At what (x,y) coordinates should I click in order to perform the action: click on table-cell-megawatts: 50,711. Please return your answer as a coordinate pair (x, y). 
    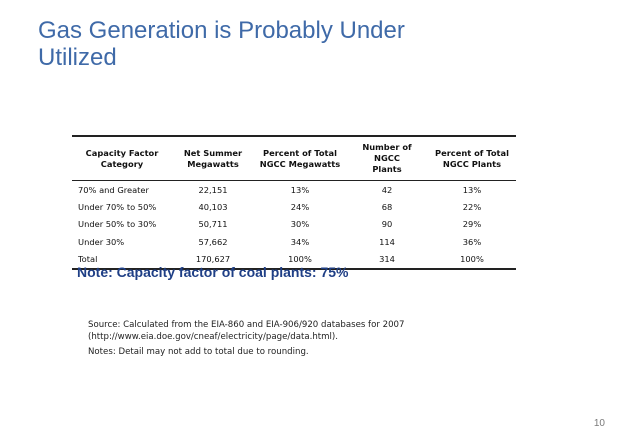
    Looking at the image, I should click on (213, 224).